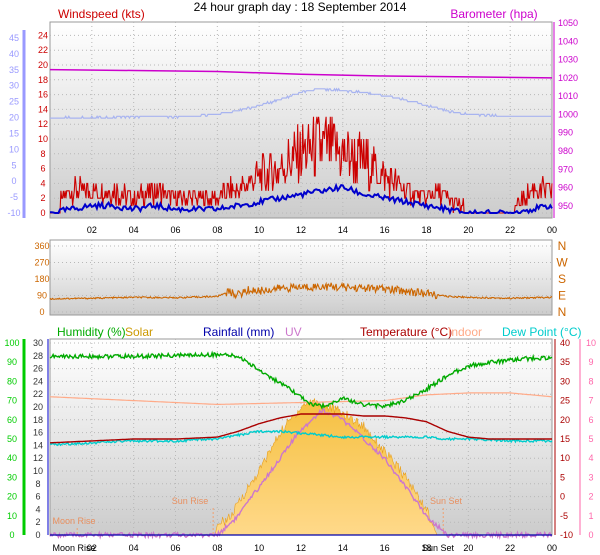  What do you see at coordinates (568, 114) in the screenshot?
I see `barometer-tick-label: 1000` at bounding box center [568, 114].